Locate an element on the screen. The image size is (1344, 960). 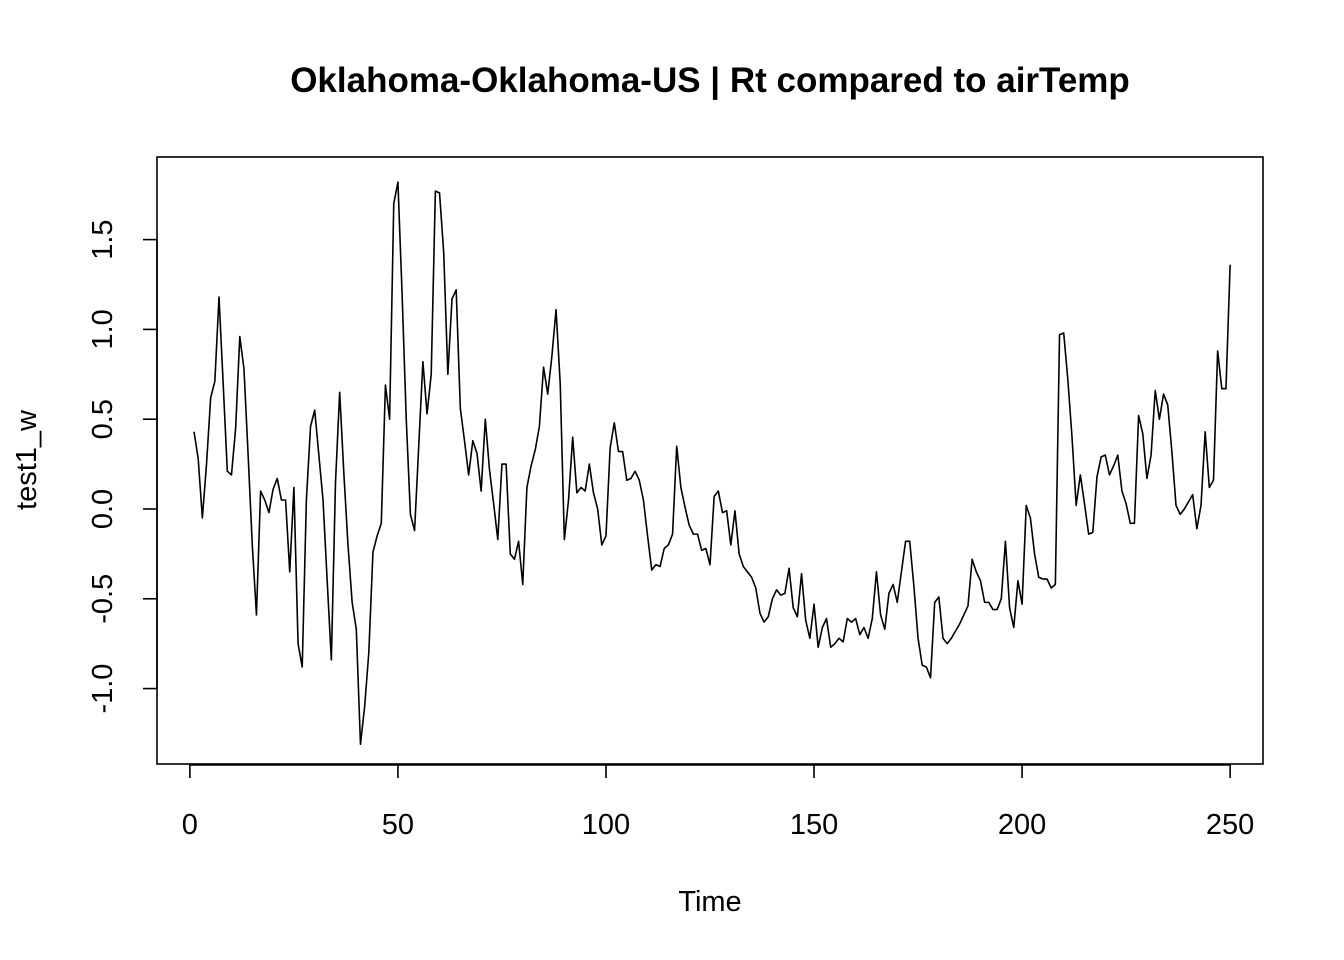
y-axis: -1.0 -0.5 0.0 0.5 1.0 1.5 is located at coordinates (122, 466).